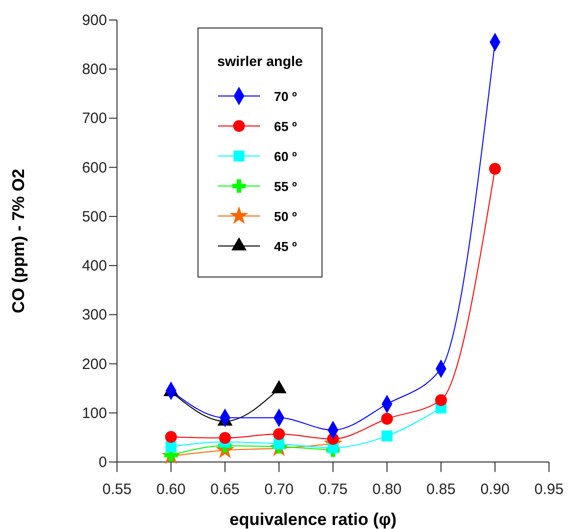 The image size is (573, 529). What do you see at coordinates (117, 489) in the screenshot?
I see `x-tick-label: 0.55` at bounding box center [117, 489].